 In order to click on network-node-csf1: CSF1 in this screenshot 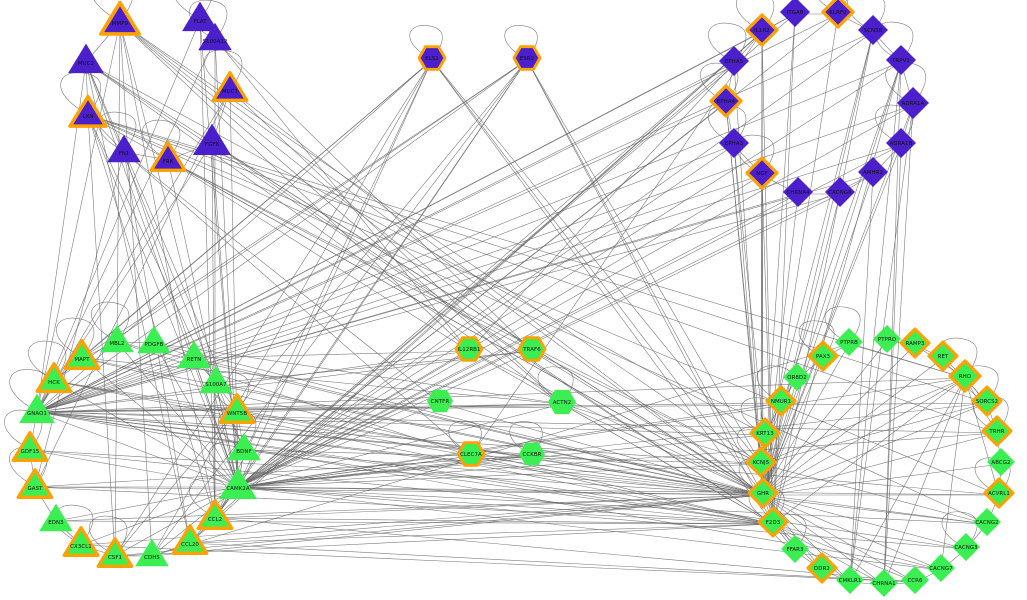, I will do `click(115, 556)`.